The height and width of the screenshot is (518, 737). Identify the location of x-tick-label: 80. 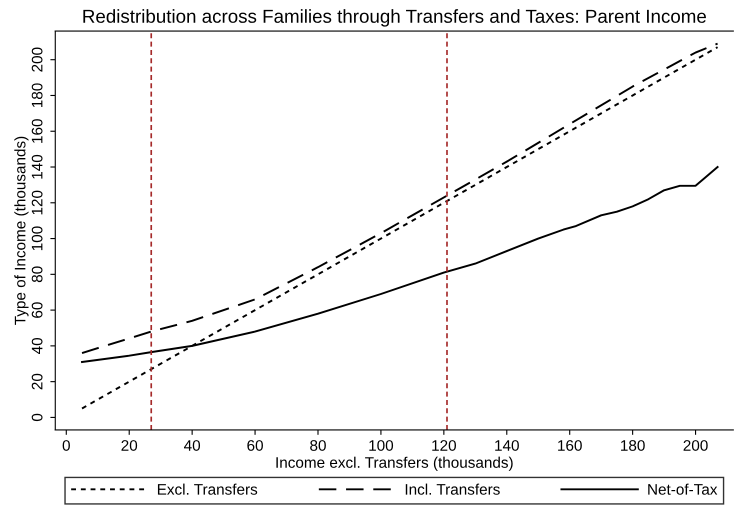
(318, 445).